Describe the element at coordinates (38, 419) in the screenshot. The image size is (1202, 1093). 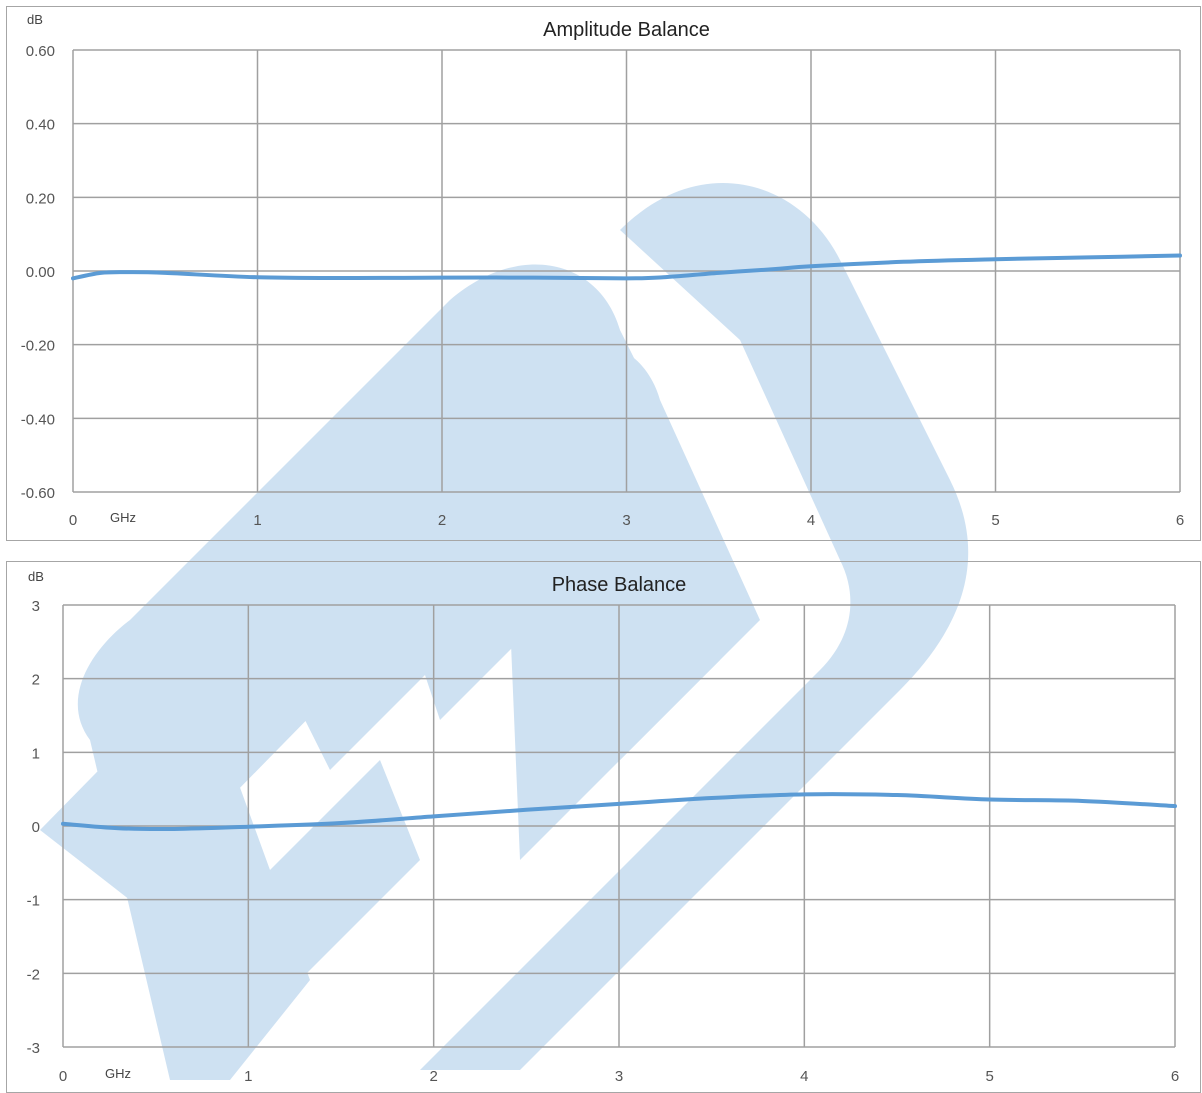
I see `y-tick-label: -0.40` at that location.